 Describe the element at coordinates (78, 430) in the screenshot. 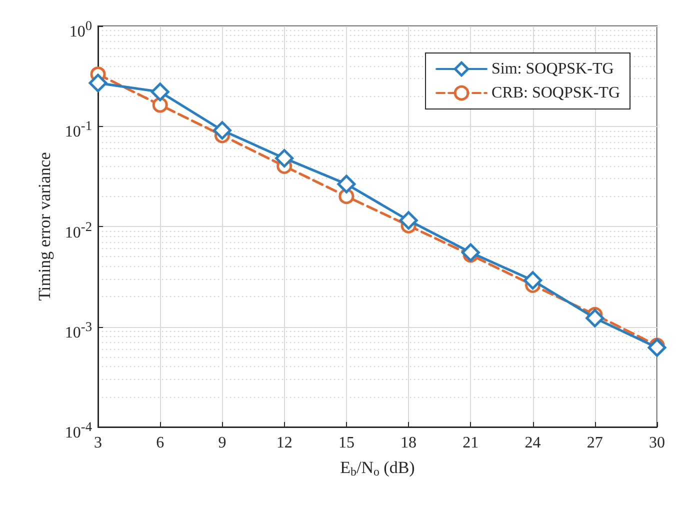

I see `y-tick-label: 10$^{-4}$` at that location.